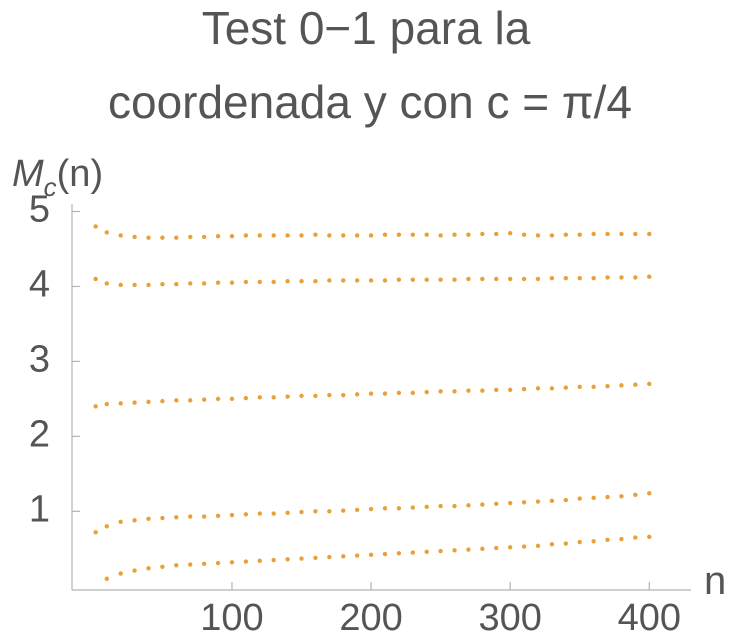 This screenshot has width=733, height=643. What do you see at coordinates (715, 581) in the screenshot?
I see `x-axis-label: n` at bounding box center [715, 581].